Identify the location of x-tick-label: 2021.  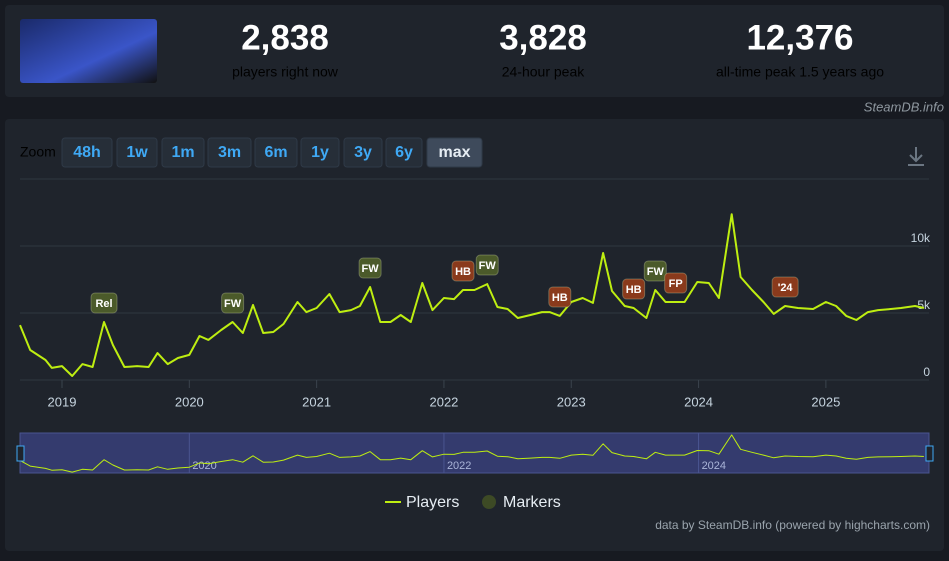
(316, 401).